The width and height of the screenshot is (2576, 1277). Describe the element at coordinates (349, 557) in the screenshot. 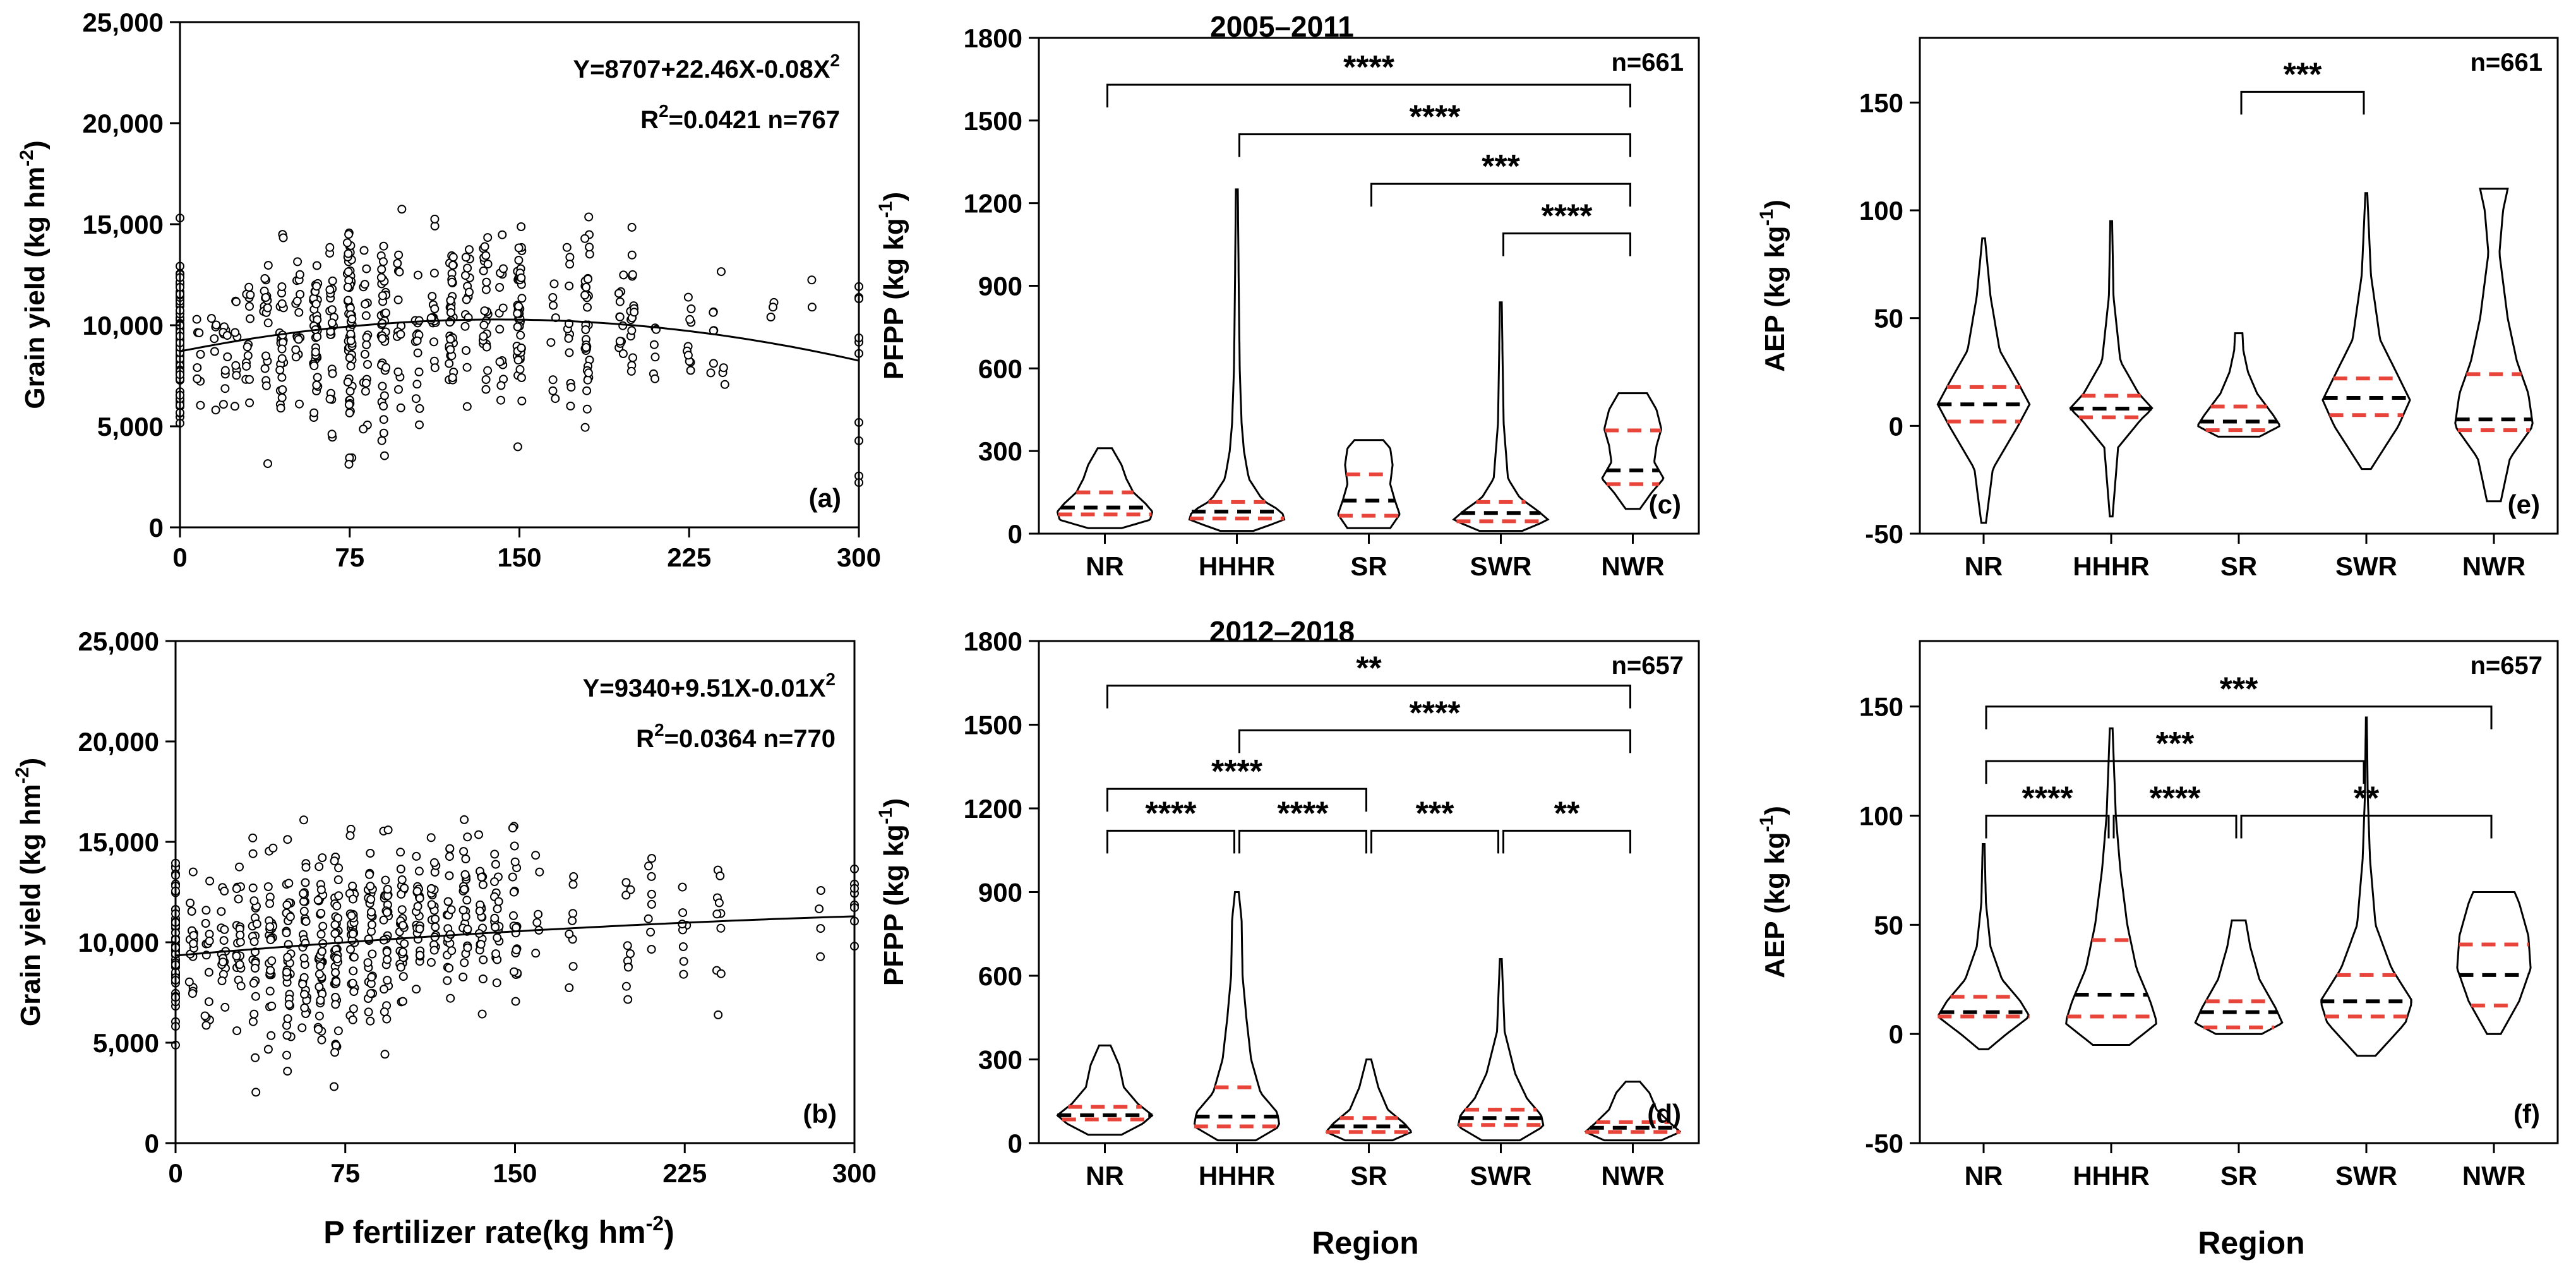

I see `panel-a-x-tick-label: 75` at that location.